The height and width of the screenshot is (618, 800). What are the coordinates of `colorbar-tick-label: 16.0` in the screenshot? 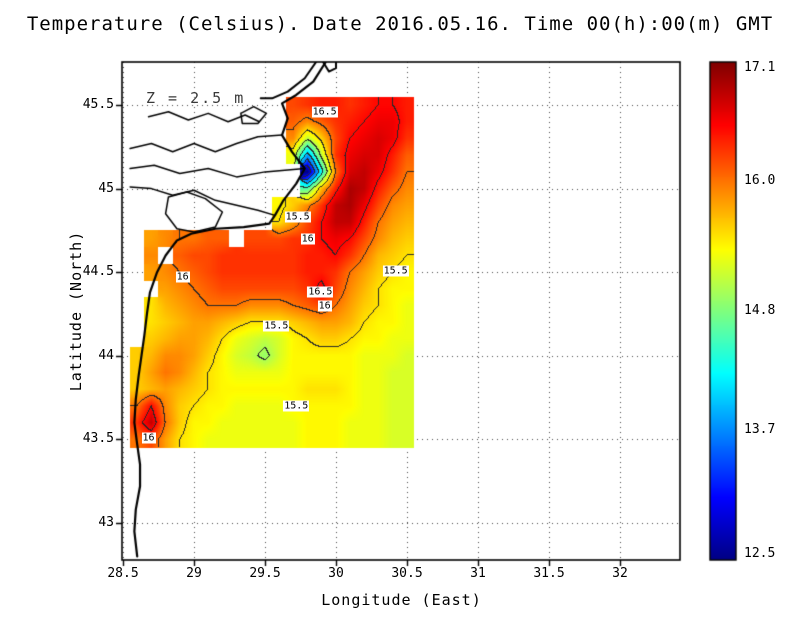 It's located at (760, 181).